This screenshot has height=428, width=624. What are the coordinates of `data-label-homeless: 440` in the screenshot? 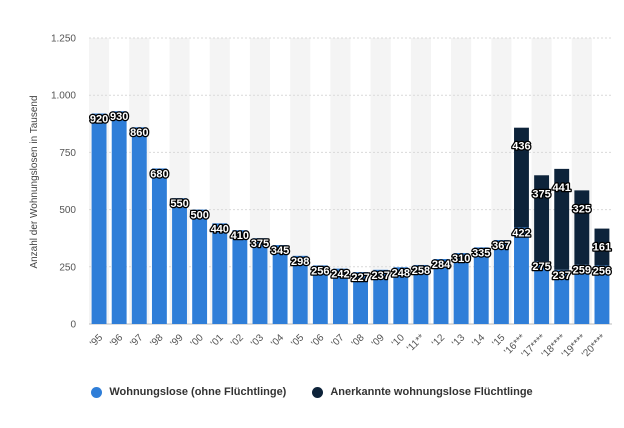 It's located at (220, 229).